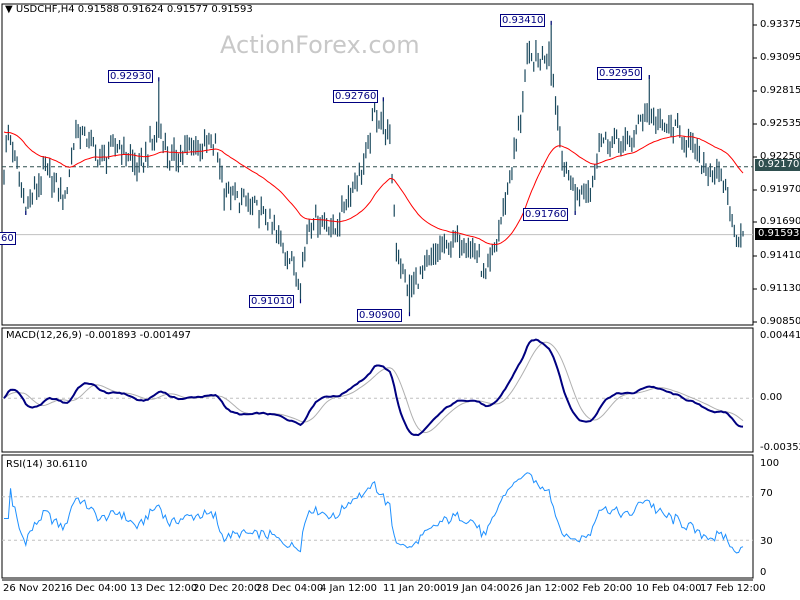 The image size is (800, 600). I want to click on price-axis-label: 0.90850, so click(780, 321).